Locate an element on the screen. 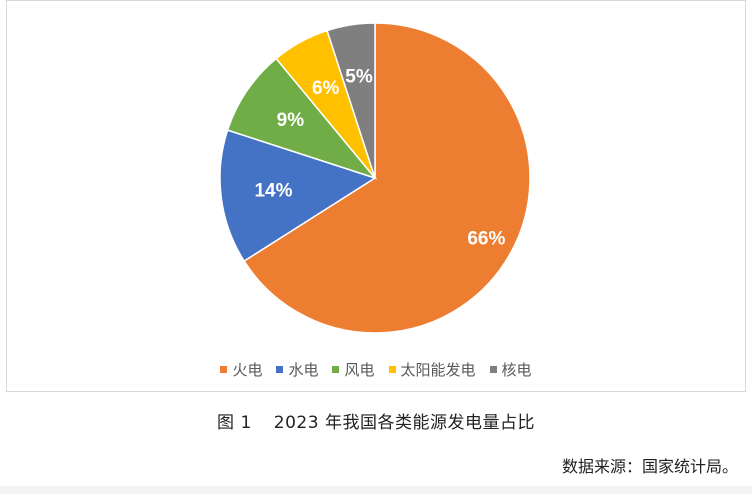 The height and width of the screenshot is (494, 752). legend-label: 太阳能发电 is located at coordinates (438, 370).